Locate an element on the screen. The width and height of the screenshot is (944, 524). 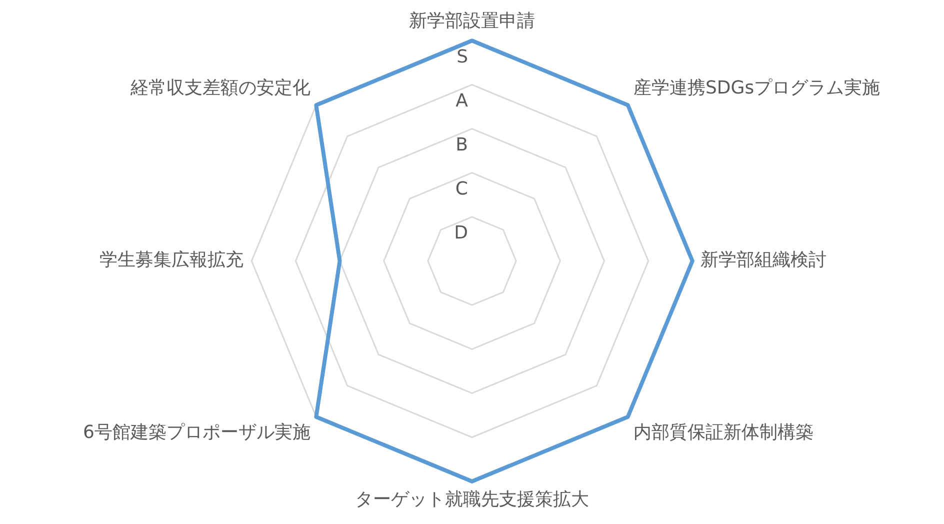
spoke-label: 6号館建築プロポーザル実施 is located at coordinates (196, 432).